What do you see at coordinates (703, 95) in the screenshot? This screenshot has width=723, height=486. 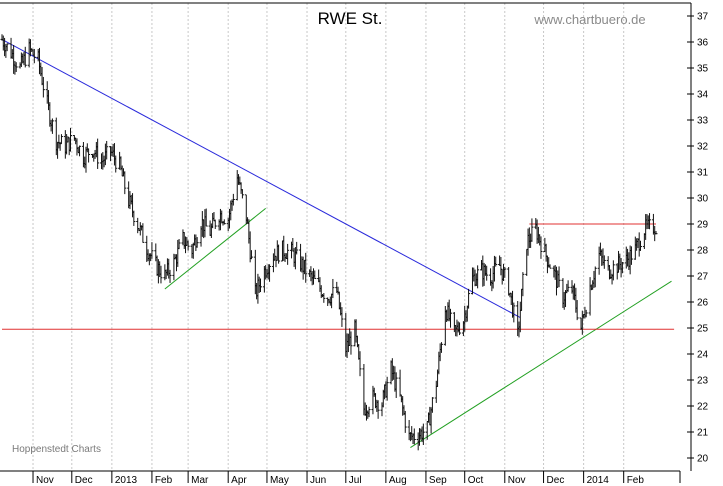 I see `ytick-label: 34` at bounding box center [703, 95].